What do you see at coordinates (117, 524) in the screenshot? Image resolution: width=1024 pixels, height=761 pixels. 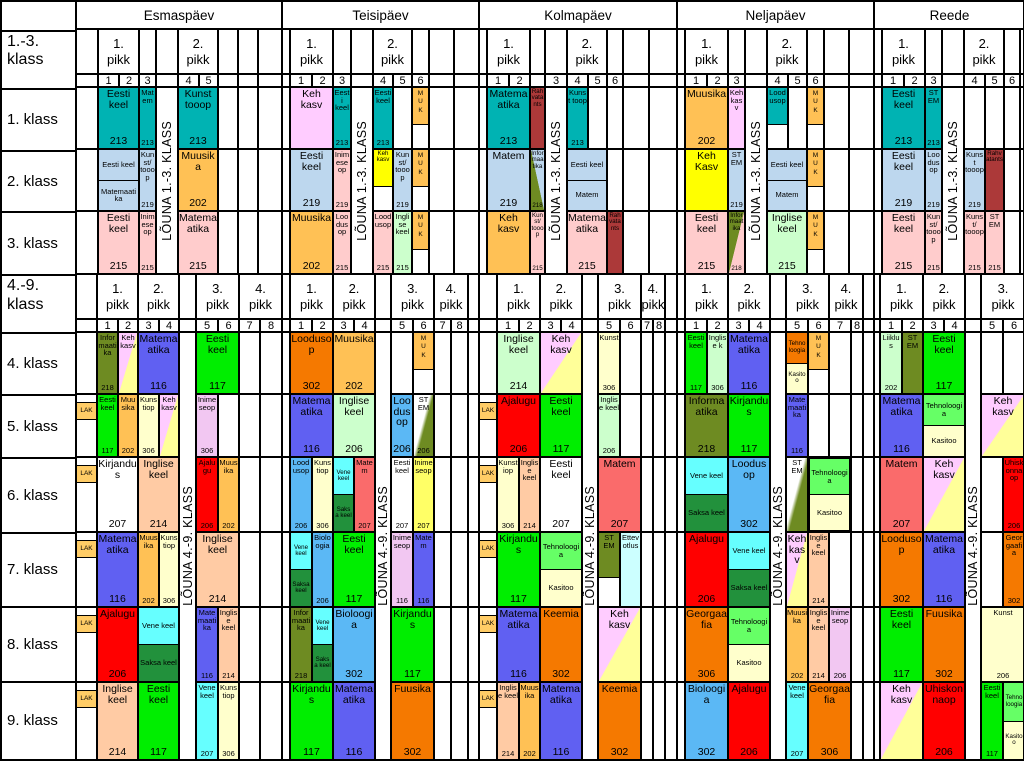 I see `room-number: 207` at bounding box center [117, 524].